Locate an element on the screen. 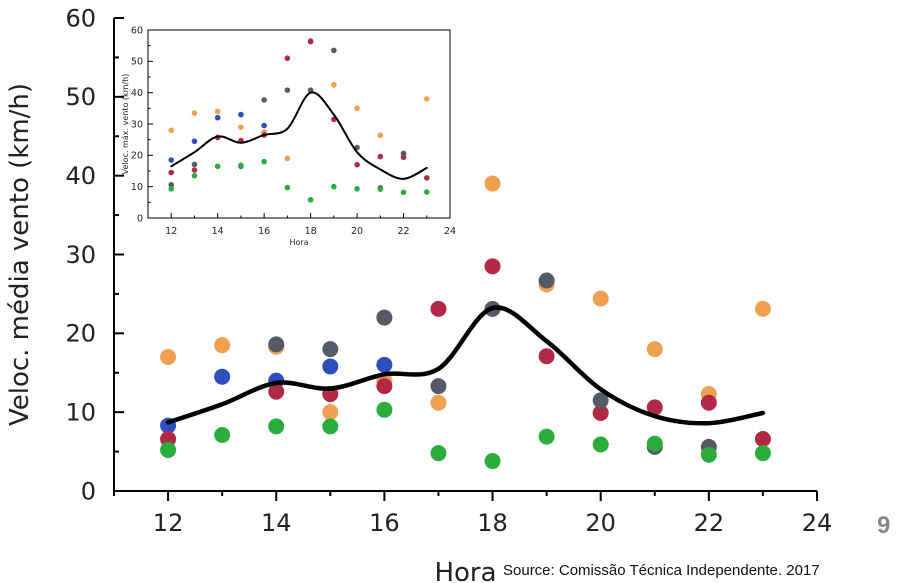  y-axis-title: Veloc. máx. vento (km/h) is located at coordinates (125, 124).